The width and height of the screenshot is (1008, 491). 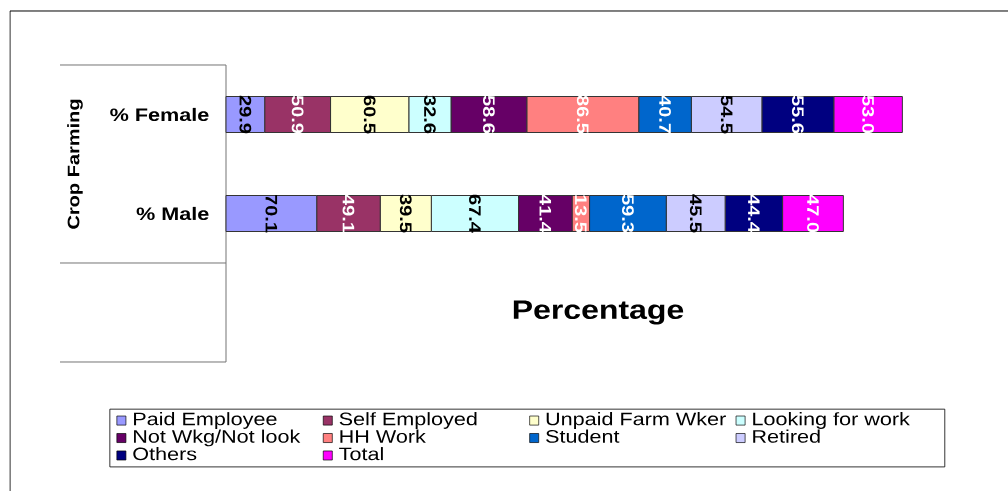 What do you see at coordinates (636, 420) in the screenshot?
I see `legend-label: Unpaid Farm Wker` at bounding box center [636, 420].